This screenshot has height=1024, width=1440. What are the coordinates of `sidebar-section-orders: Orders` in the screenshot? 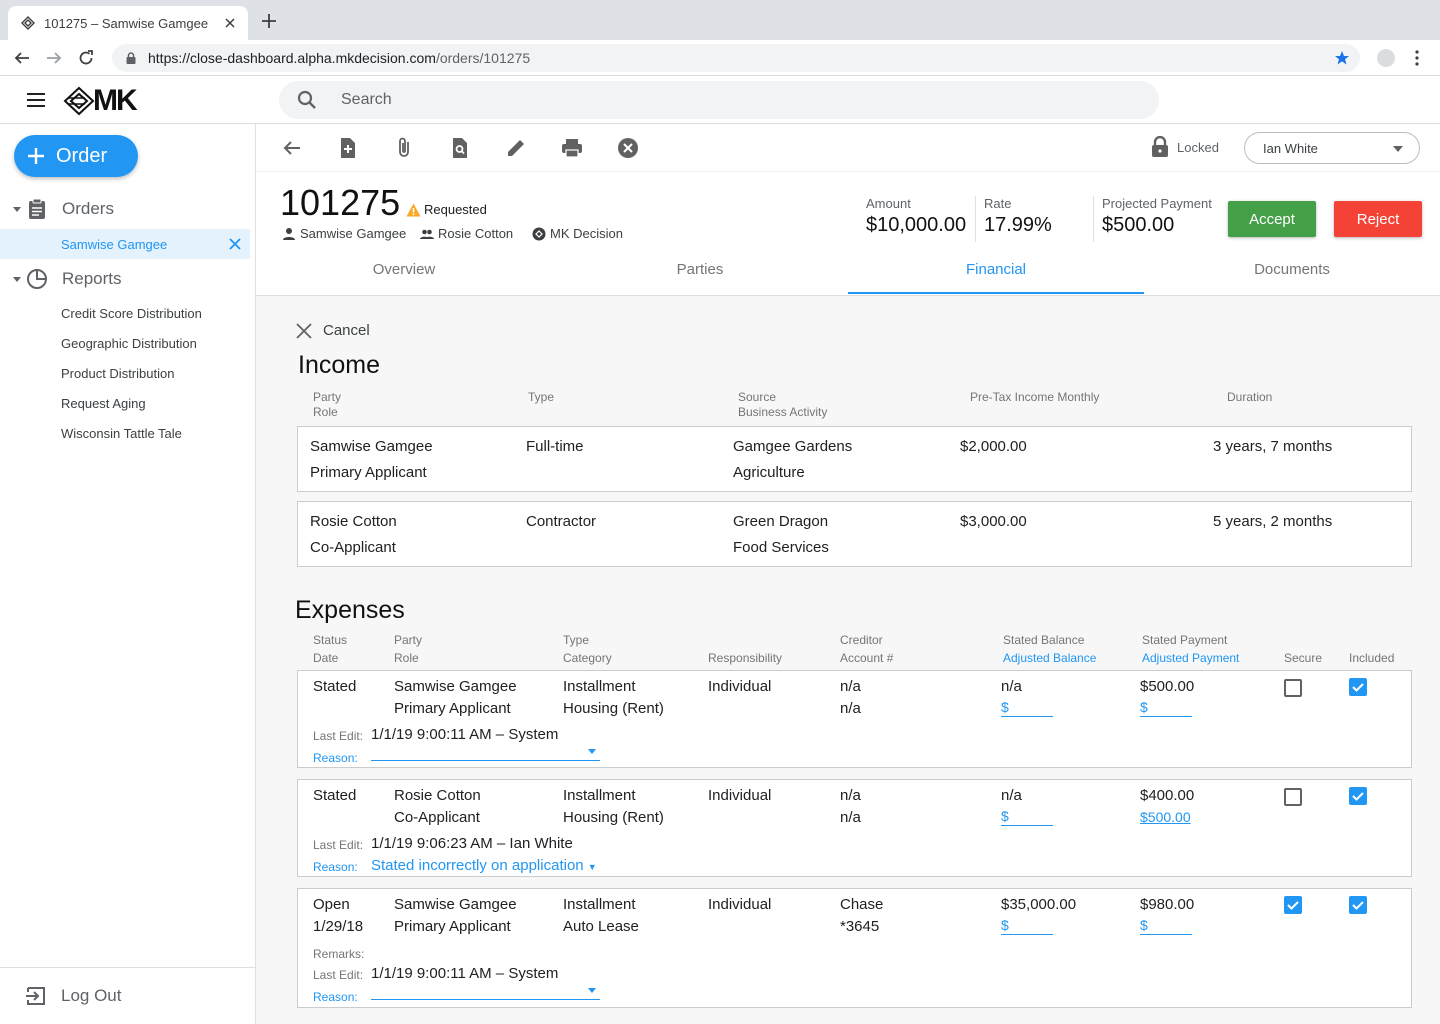 It's located at (128, 209).